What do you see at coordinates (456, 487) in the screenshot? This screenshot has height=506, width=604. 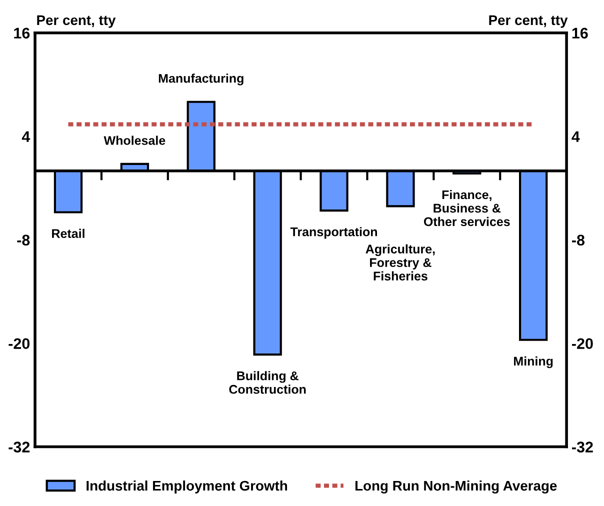 I see `legend-label: Long Run Non-Mining Average` at bounding box center [456, 487].